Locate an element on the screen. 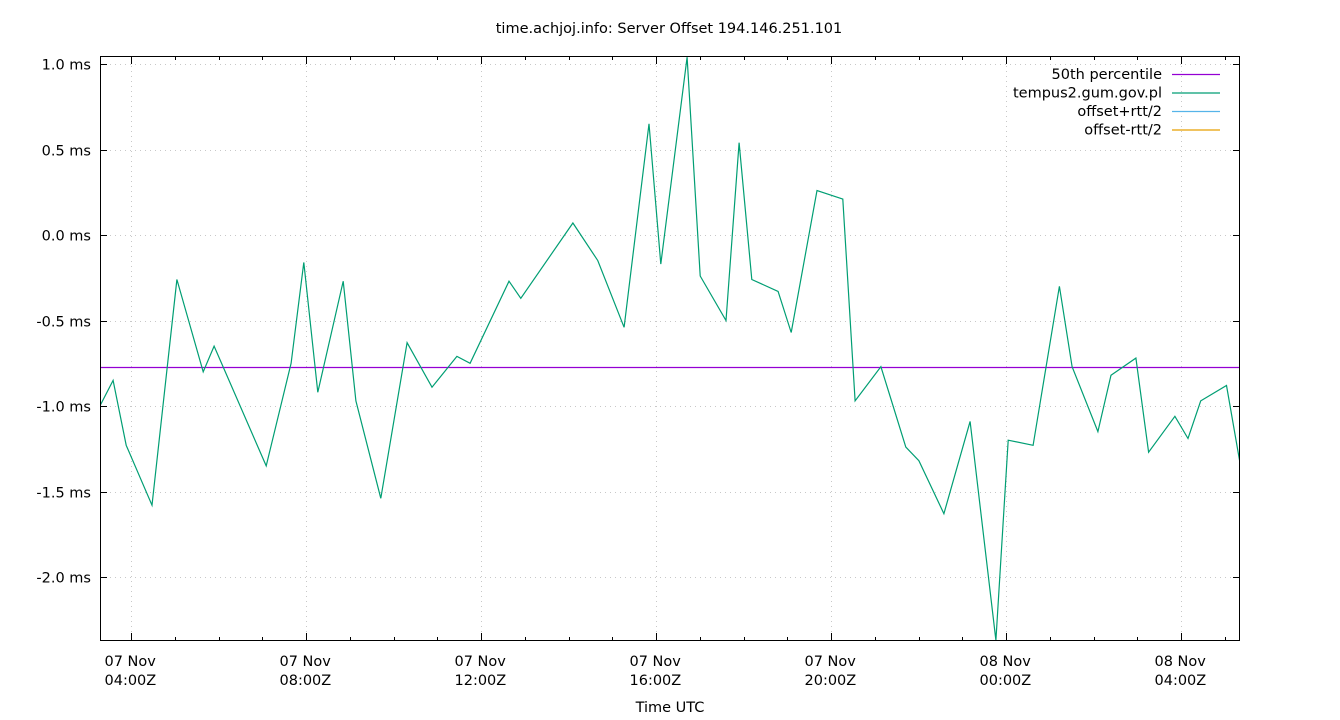  y-tick-label: -1.5 ms is located at coordinates (63, 494).